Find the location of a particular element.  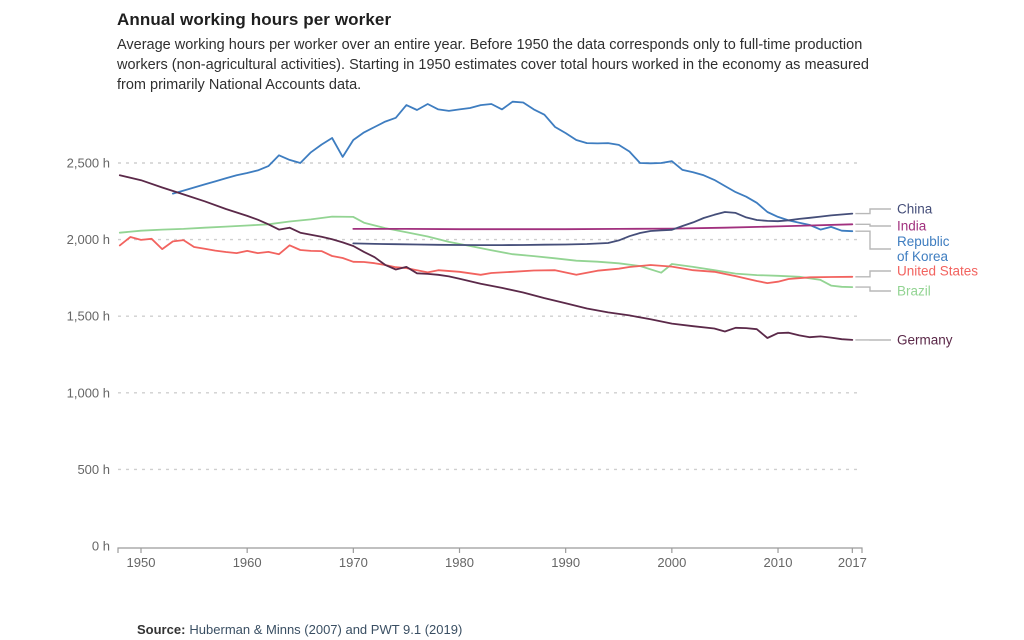

series-line-india is located at coordinates (603, 227).